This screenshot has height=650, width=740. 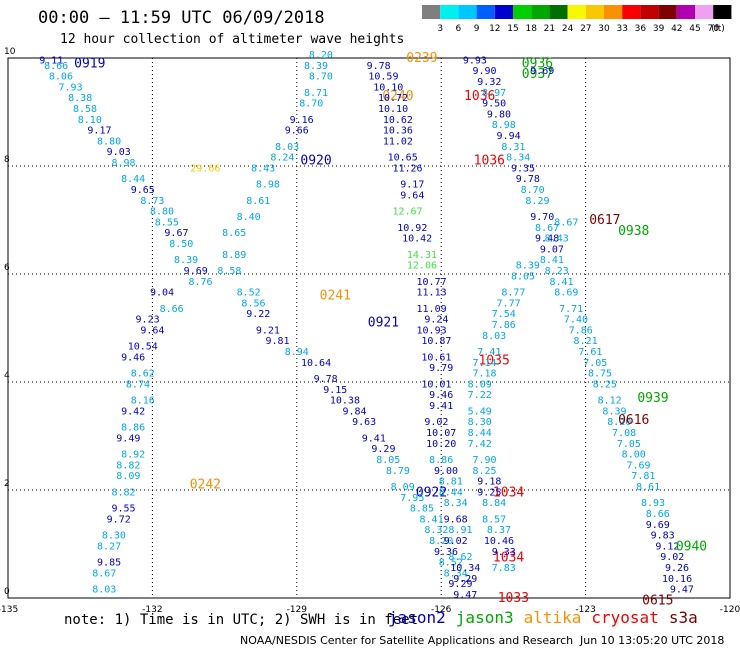 I want to click on swh-value: 9.84, so click(x=355, y=411).